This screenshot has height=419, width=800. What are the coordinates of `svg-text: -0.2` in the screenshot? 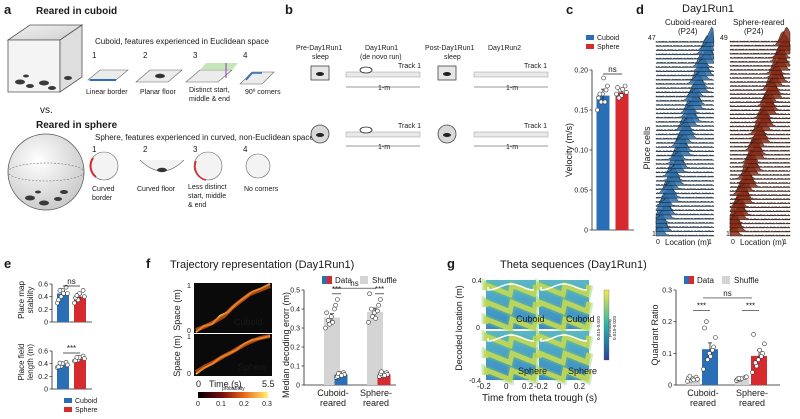 It's located at (484, 386).